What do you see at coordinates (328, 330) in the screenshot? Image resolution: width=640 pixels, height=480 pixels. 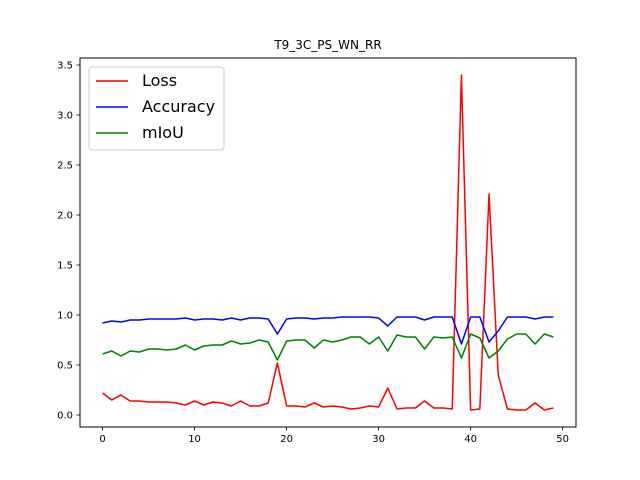 I see `series-line-accuracy` at bounding box center [328, 330].